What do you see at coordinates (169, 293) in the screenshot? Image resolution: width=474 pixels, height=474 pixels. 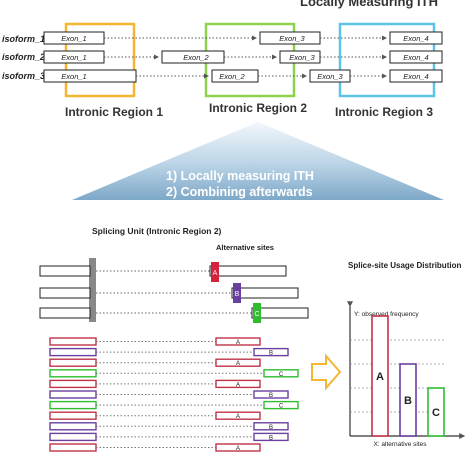 I see `splice-isoform-b: B` at bounding box center [169, 293].